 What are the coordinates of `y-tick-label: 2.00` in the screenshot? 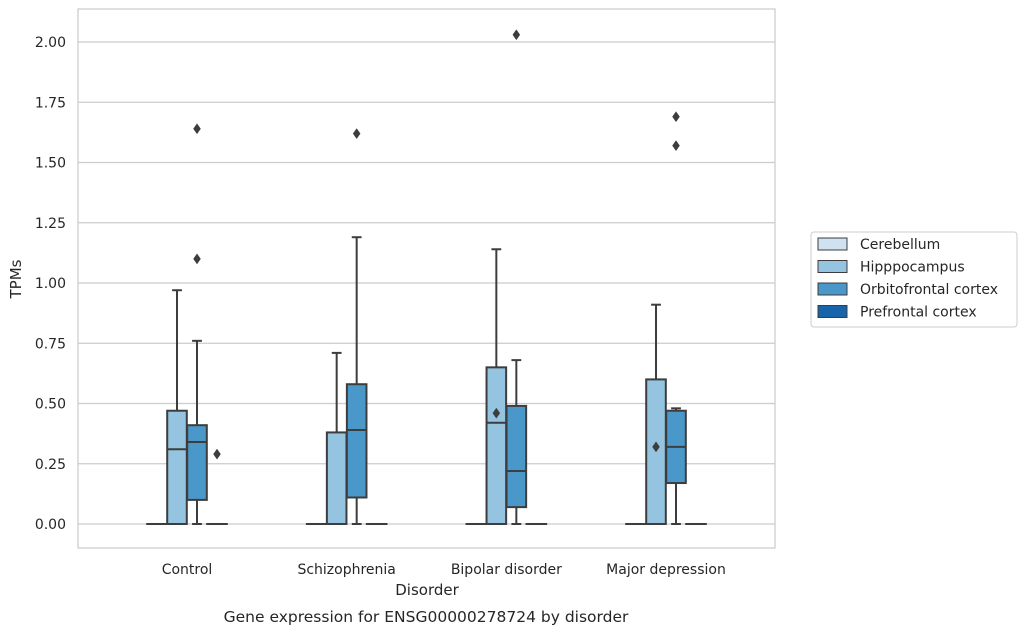 It's located at (50, 43).